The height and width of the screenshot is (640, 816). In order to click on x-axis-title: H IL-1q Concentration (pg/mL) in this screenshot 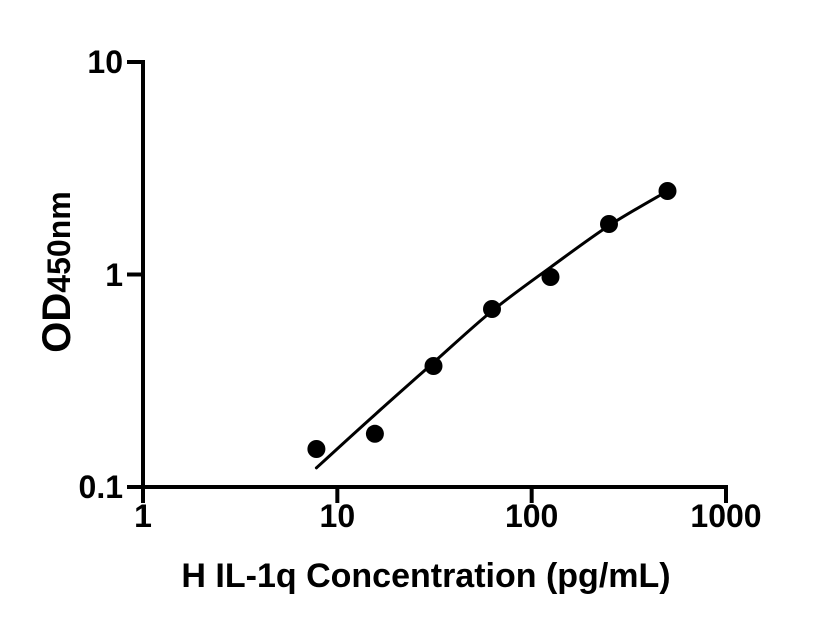, I will do `click(426, 576)`.